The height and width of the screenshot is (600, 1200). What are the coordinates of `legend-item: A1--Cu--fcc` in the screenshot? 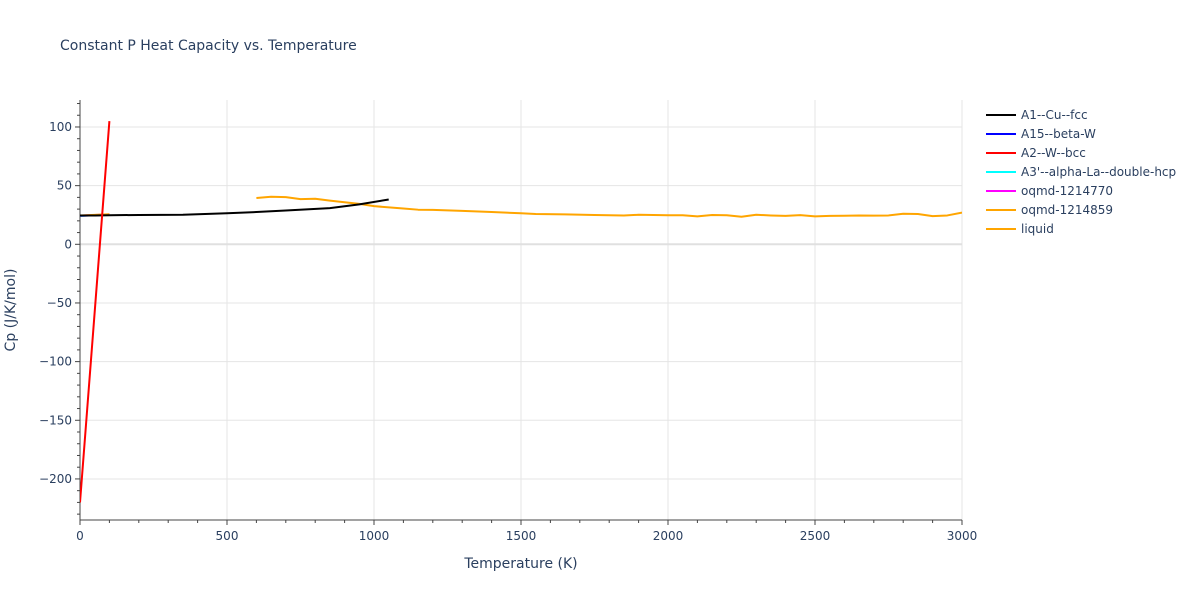 It's located at (1037, 115).